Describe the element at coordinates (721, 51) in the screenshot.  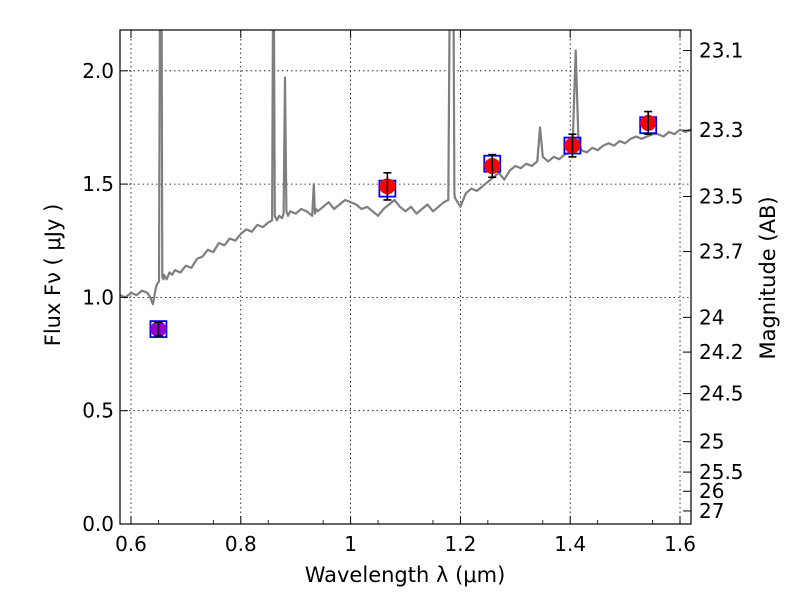
I see `right-tick-label: 23.1` at that location.